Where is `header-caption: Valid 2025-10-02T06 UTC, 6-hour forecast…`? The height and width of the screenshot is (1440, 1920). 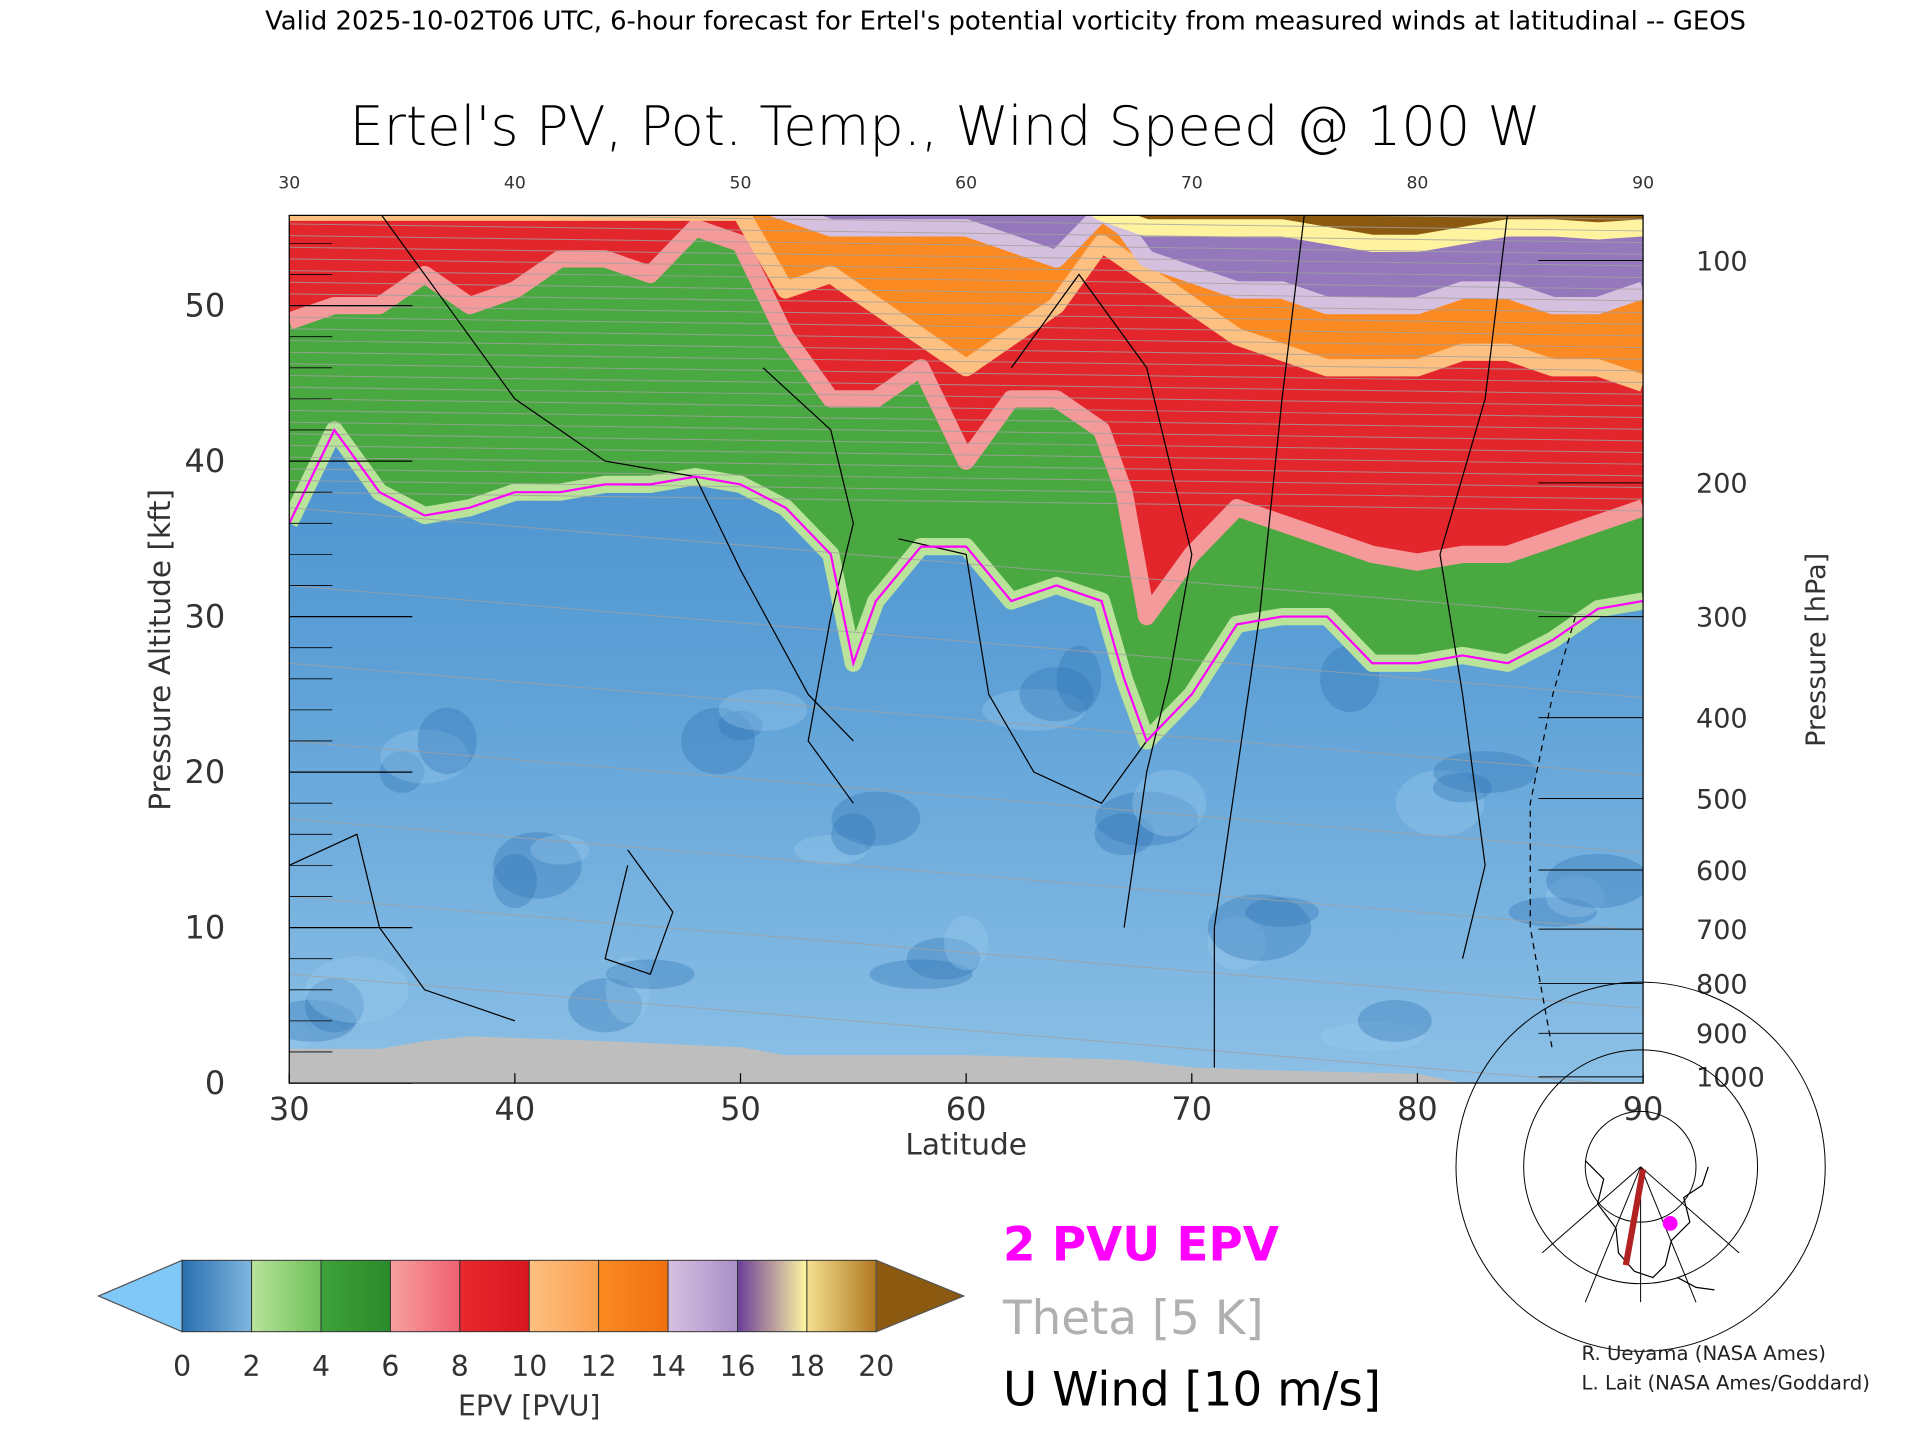 header-caption: Valid 2025-10-02T06 UTC, 6-hour forecast… is located at coordinates (1005, 22).